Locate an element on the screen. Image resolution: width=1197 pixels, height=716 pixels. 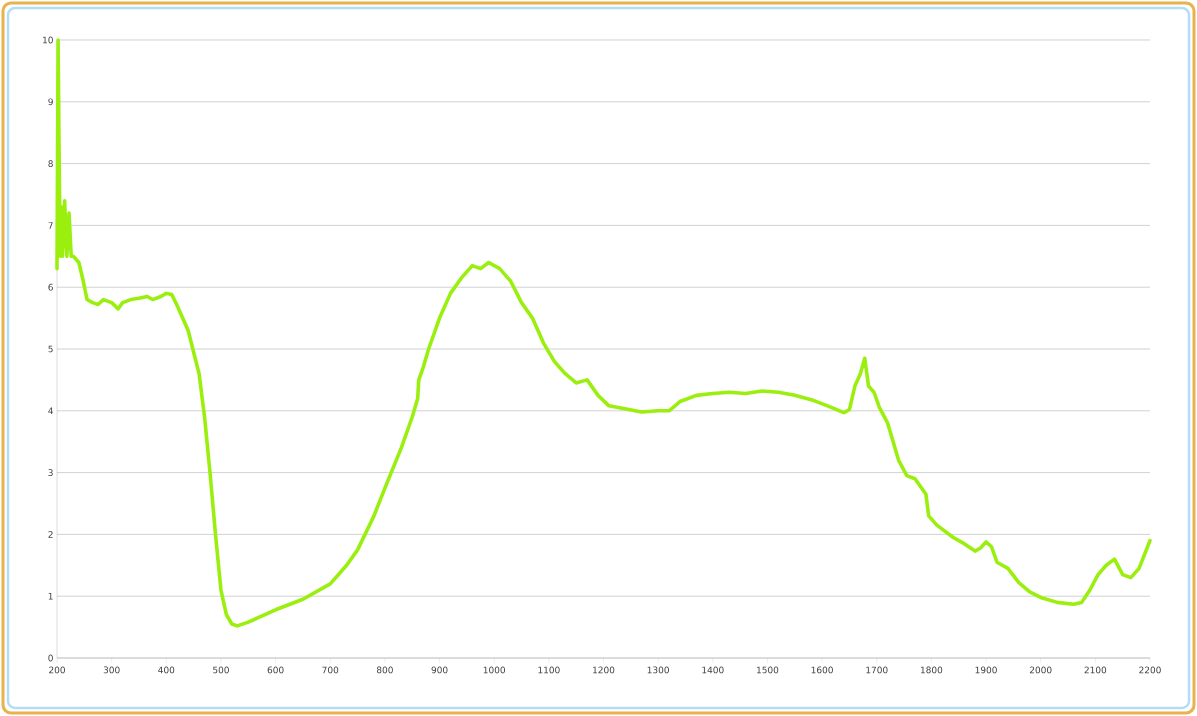
x-tick-label: 1300 is located at coordinates (658, 670).